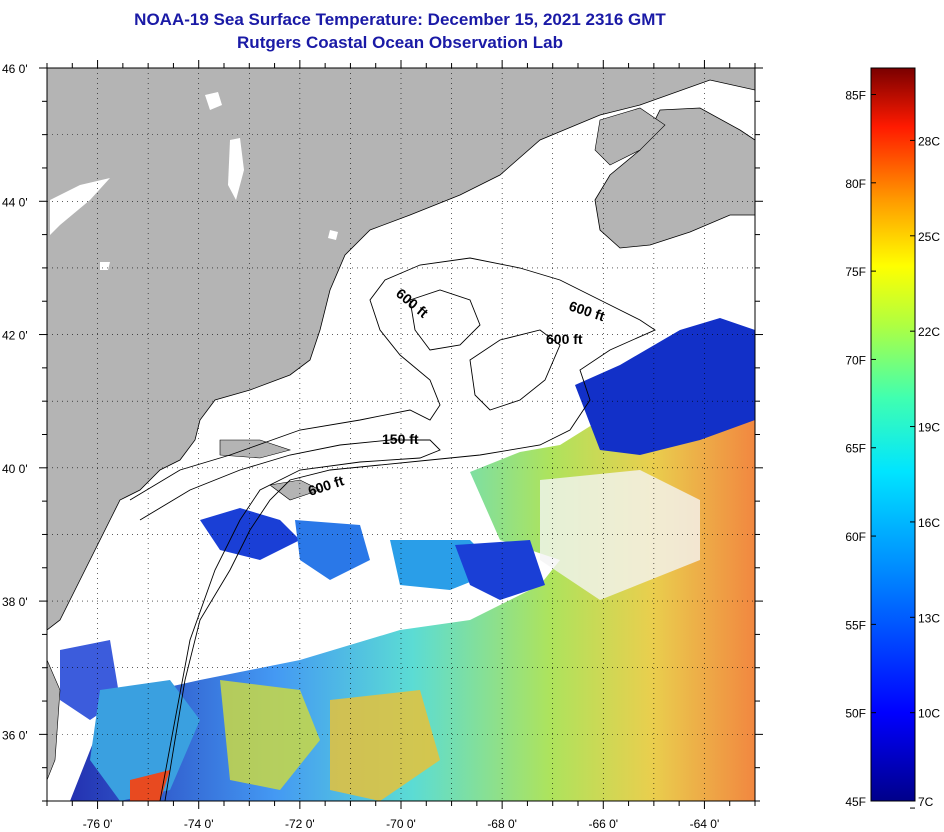  What do you see at coordinates (855, 449) in the screenshot?
I see `colorbar-fahrenheit-label: 65F` at bounding box center [855, 449].